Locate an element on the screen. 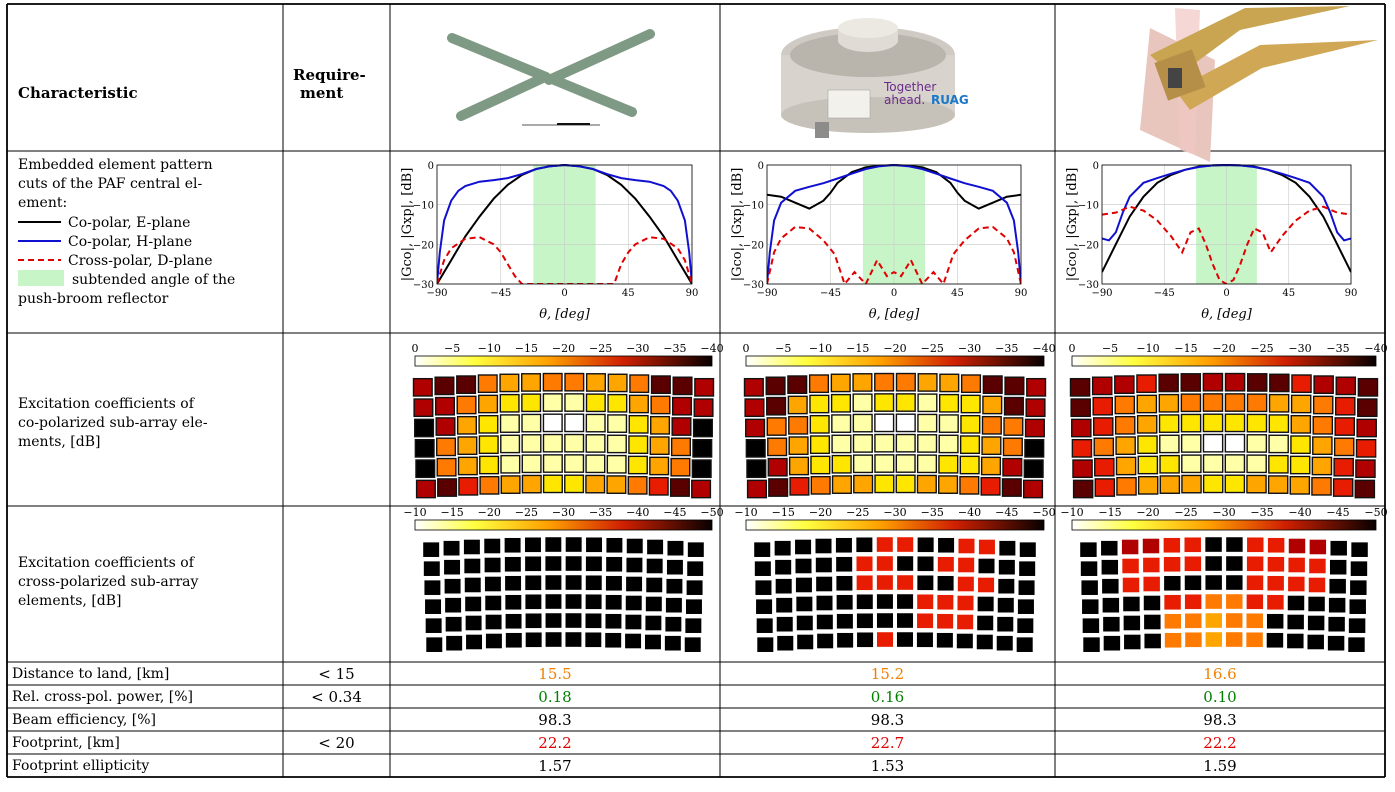  colorbar-tick-label: −25 is located at coordinates (932, 348).